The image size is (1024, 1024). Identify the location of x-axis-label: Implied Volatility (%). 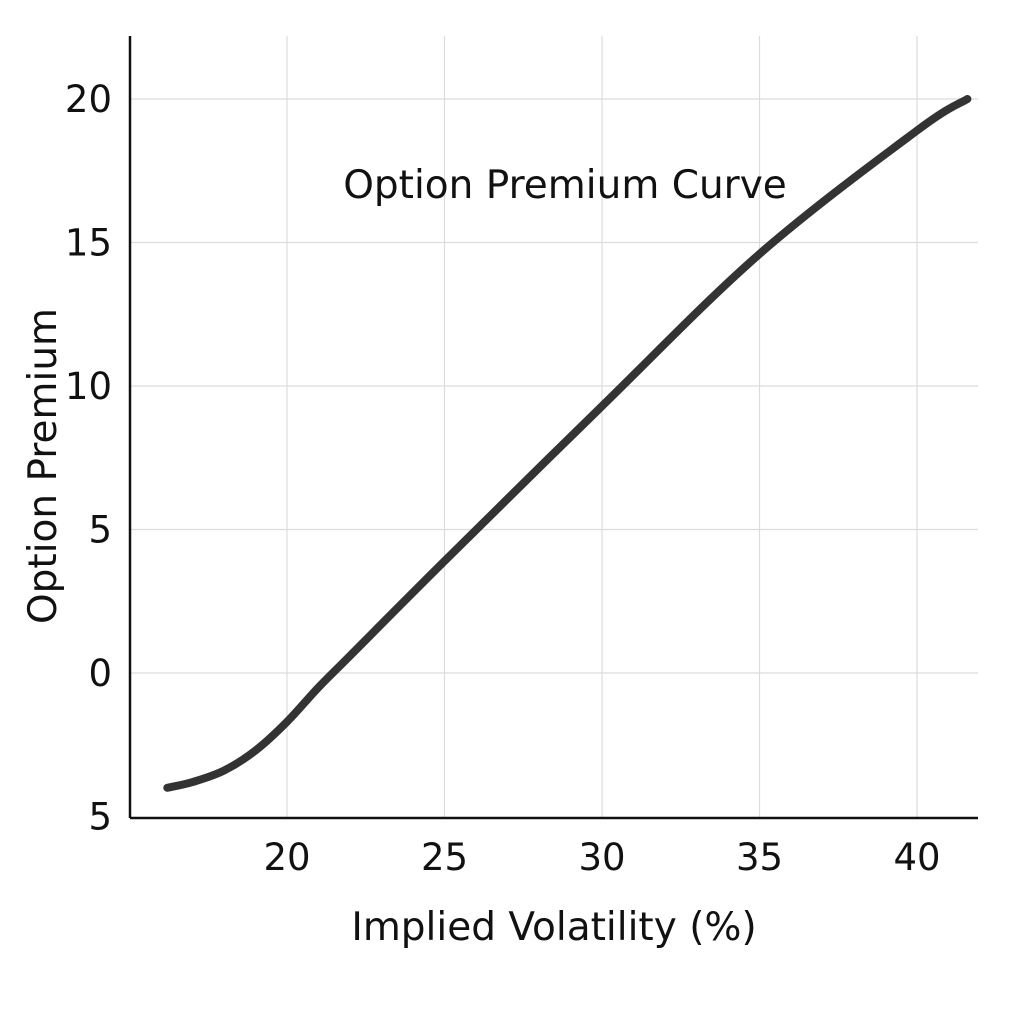
(553, 927).